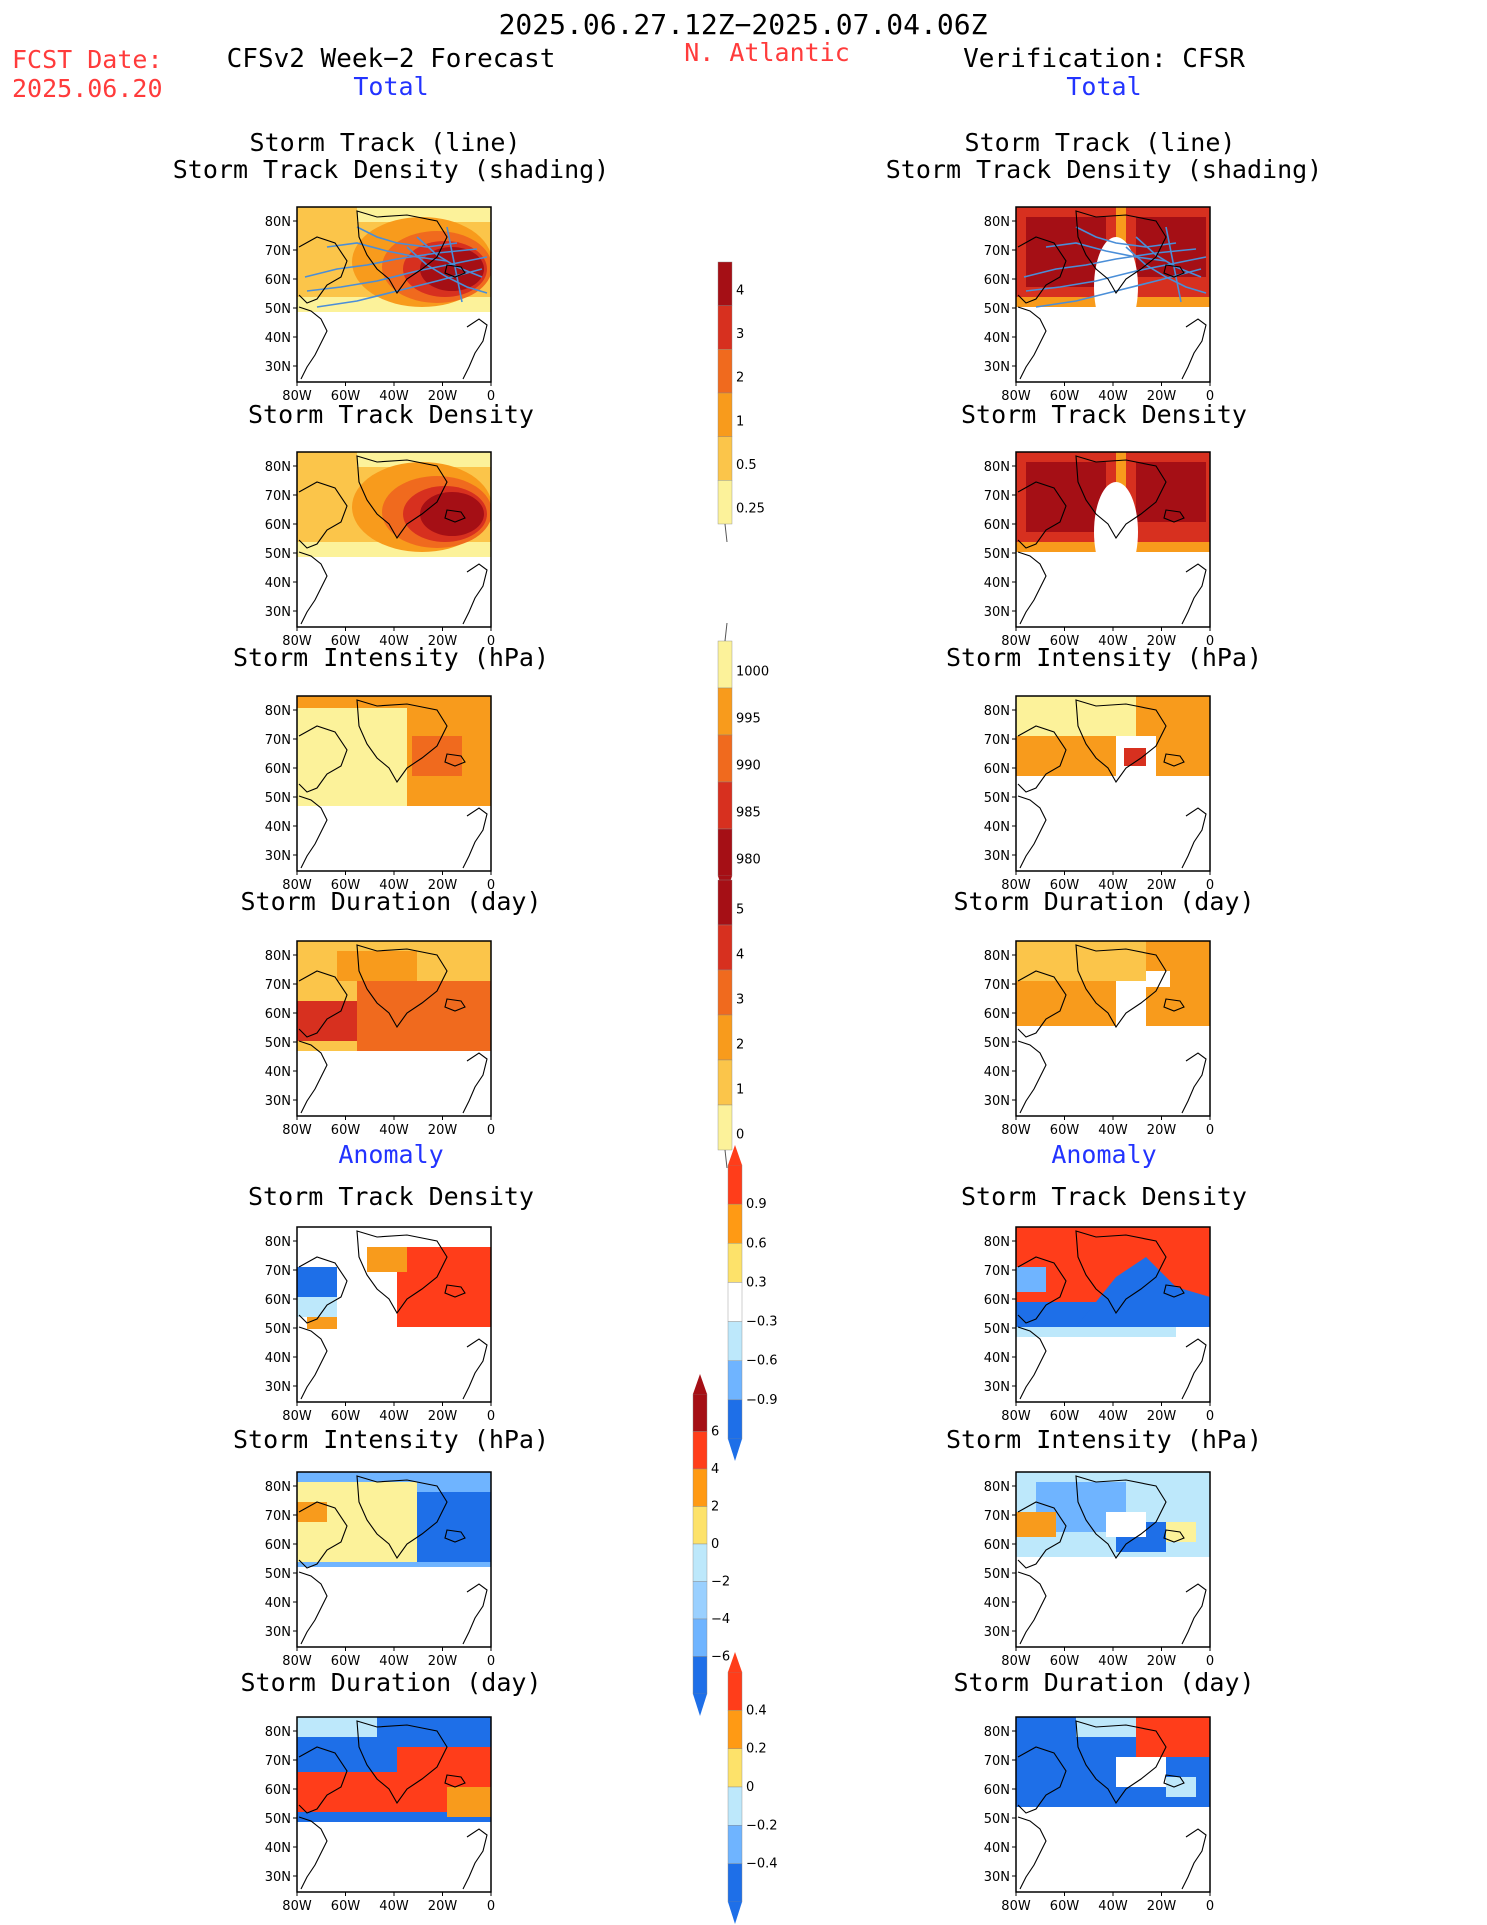 This screenshot has height=1925, width=1487. Describe the element at coordinates (767, 52) in the screenshot. I see `region-label: N. Atlantic` at that location.